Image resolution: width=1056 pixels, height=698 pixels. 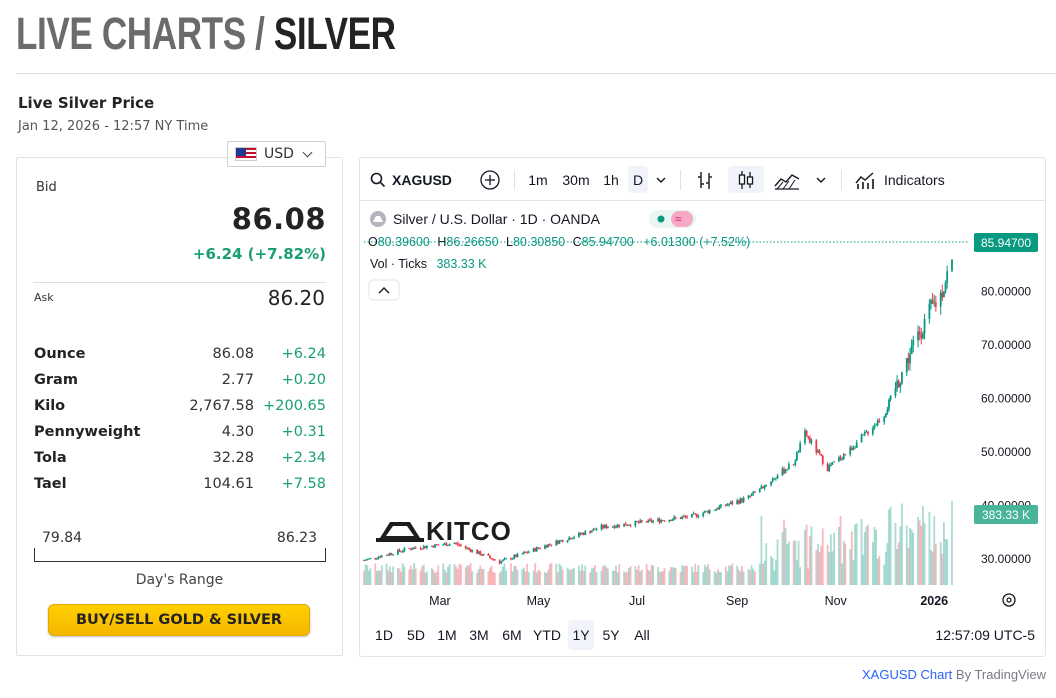 I want to click on kitco-watermark: KITCO, so click(x=443, y=531).